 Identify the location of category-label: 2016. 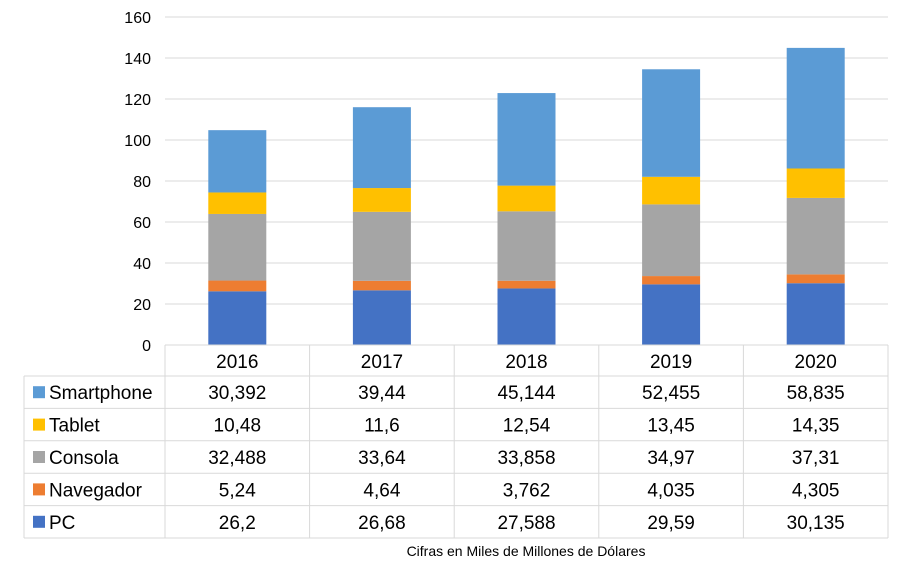
(237, 362).